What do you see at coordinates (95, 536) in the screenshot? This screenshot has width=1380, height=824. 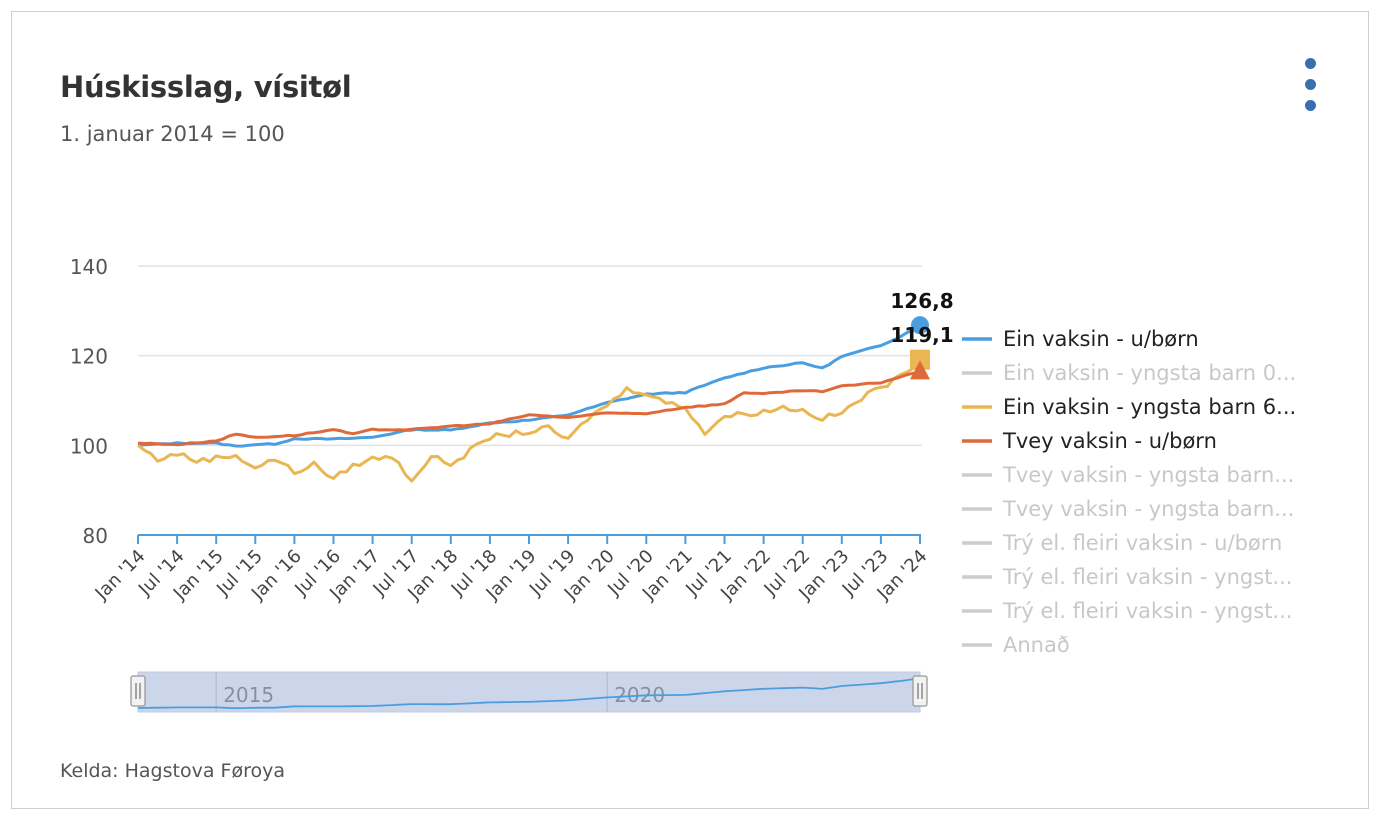 I see `y-tick-label: 80` at bounding box center [95, 536].